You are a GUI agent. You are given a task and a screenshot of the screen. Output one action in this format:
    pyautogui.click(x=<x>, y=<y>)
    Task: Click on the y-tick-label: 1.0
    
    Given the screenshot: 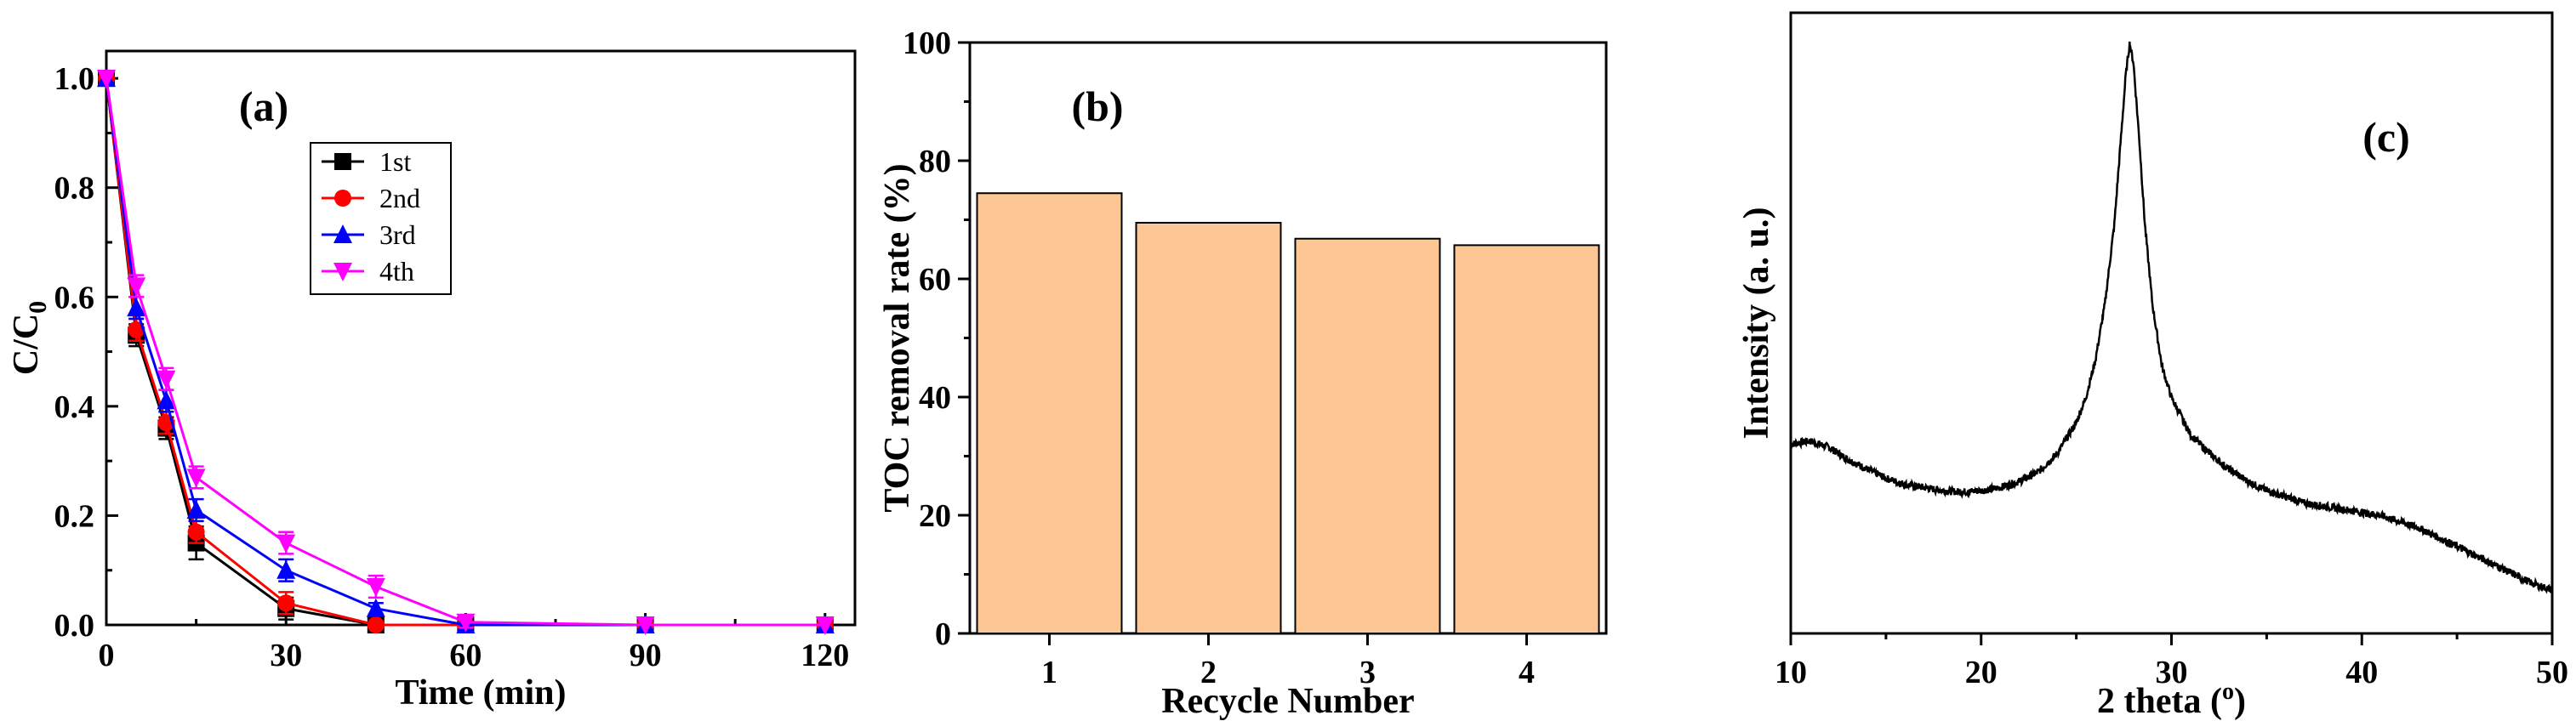 What is the action you would take?
    pyautogui.click(x=74, y=79)
    